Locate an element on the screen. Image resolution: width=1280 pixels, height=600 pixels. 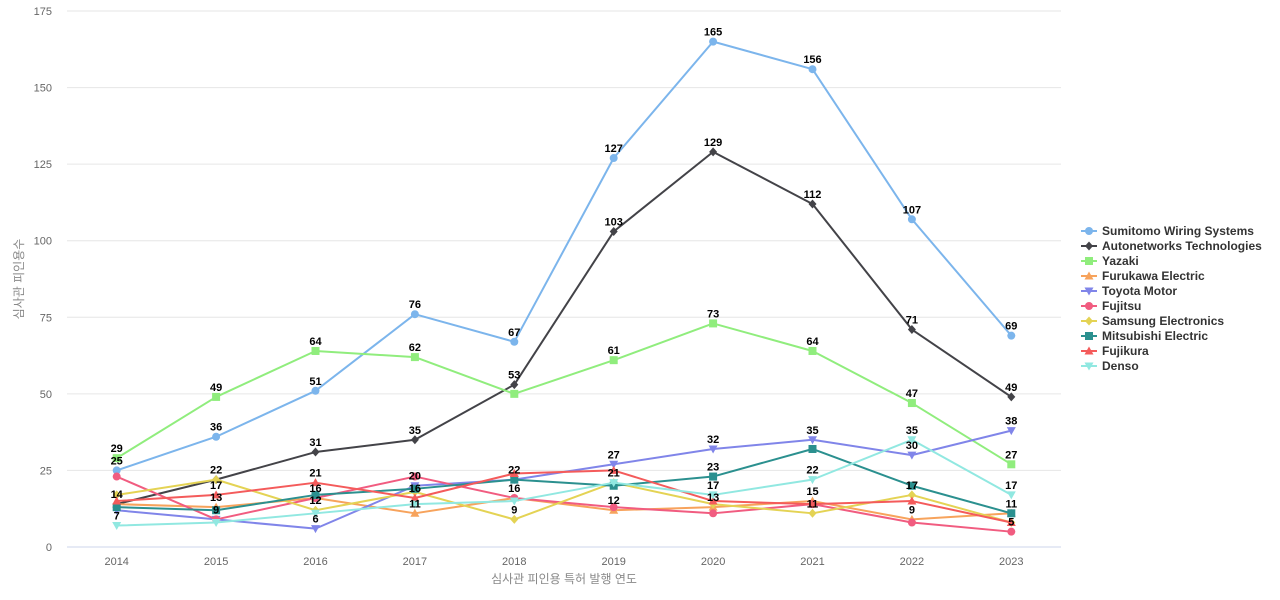
data-label: 14 is located at coordinates (117, 495).